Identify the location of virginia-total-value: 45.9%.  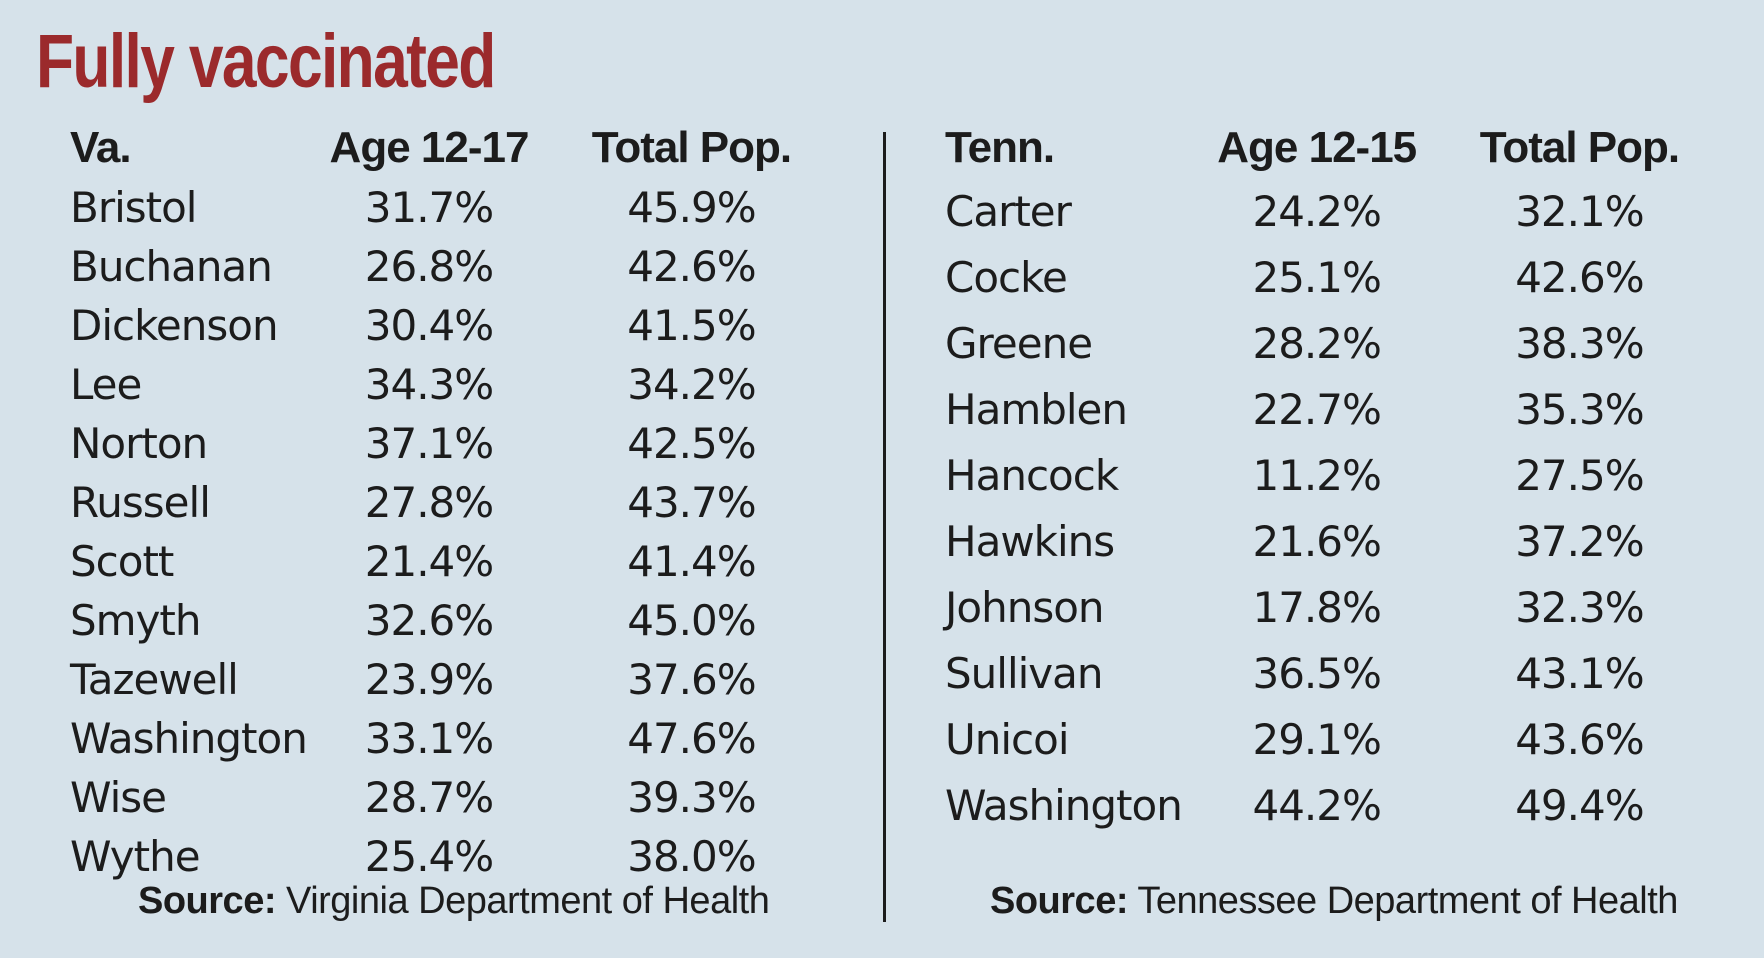
(691, 207).